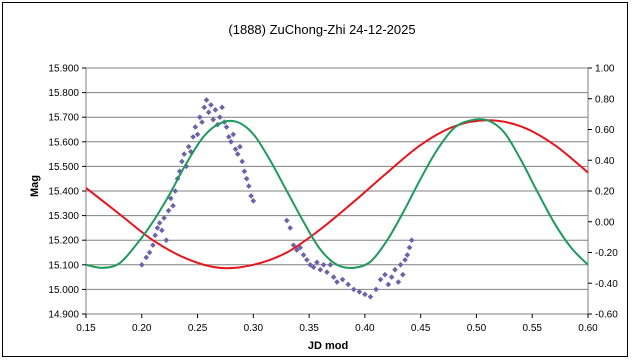 This screenshot has height=361, width=632. I want to click on chart-title: (1888) ZuChong-Zhi 24-12-2025, so click(321, 29).